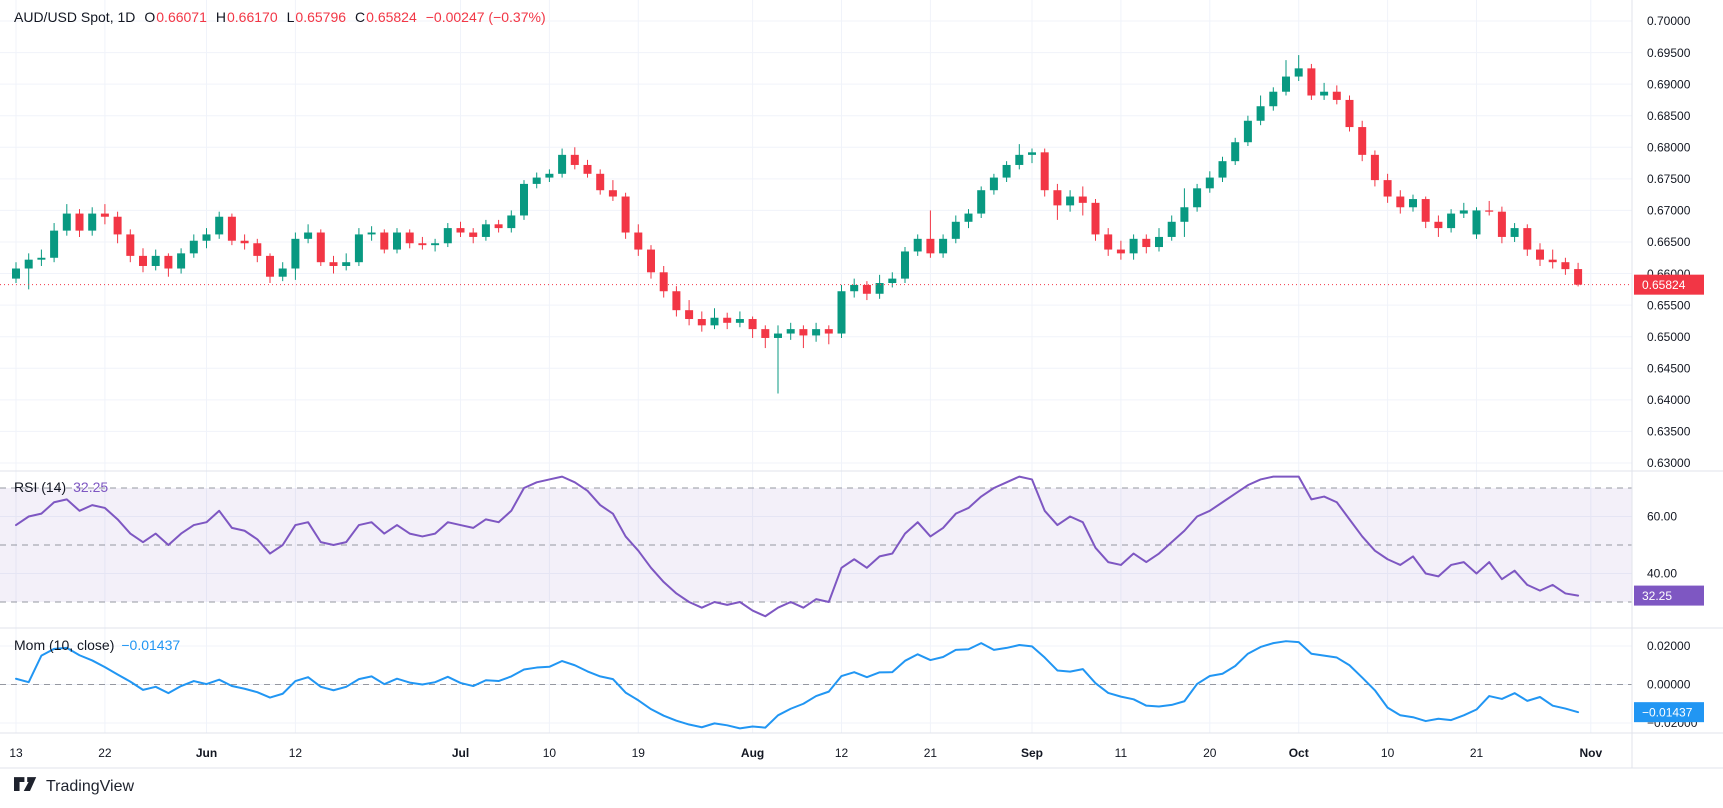  Describe the element at coordinates (1669, 337) in the screenshot. I see `price-axis-label: 0.65000` at that location.